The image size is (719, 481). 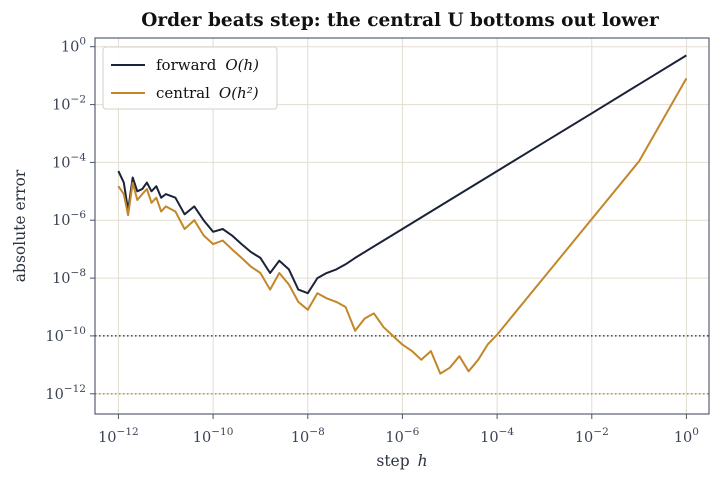 What do you see at coordinates (75, 389) in the screenshot?
I see `y-tick-exponent: −12` at bounding box center [75, 389].